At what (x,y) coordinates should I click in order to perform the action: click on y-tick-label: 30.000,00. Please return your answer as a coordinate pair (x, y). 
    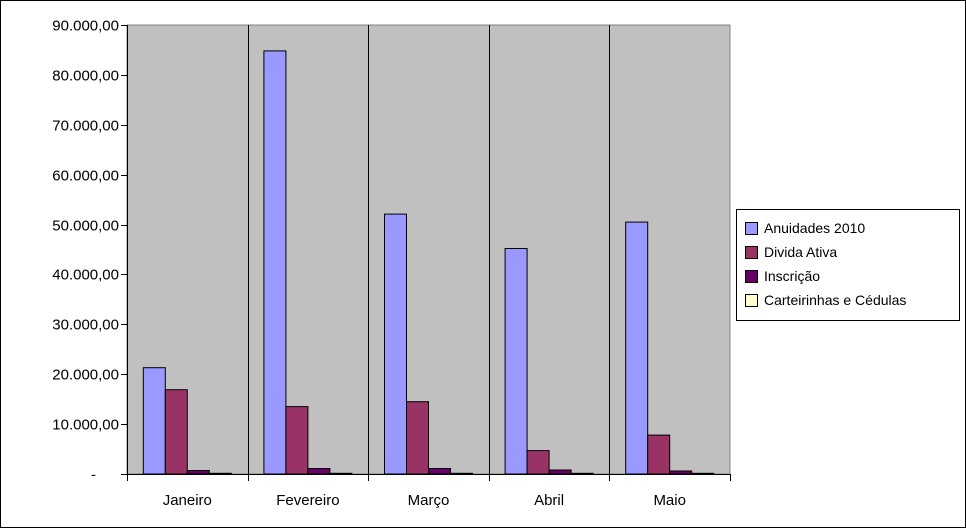
    Looking at the image, I should click on (85, 325).